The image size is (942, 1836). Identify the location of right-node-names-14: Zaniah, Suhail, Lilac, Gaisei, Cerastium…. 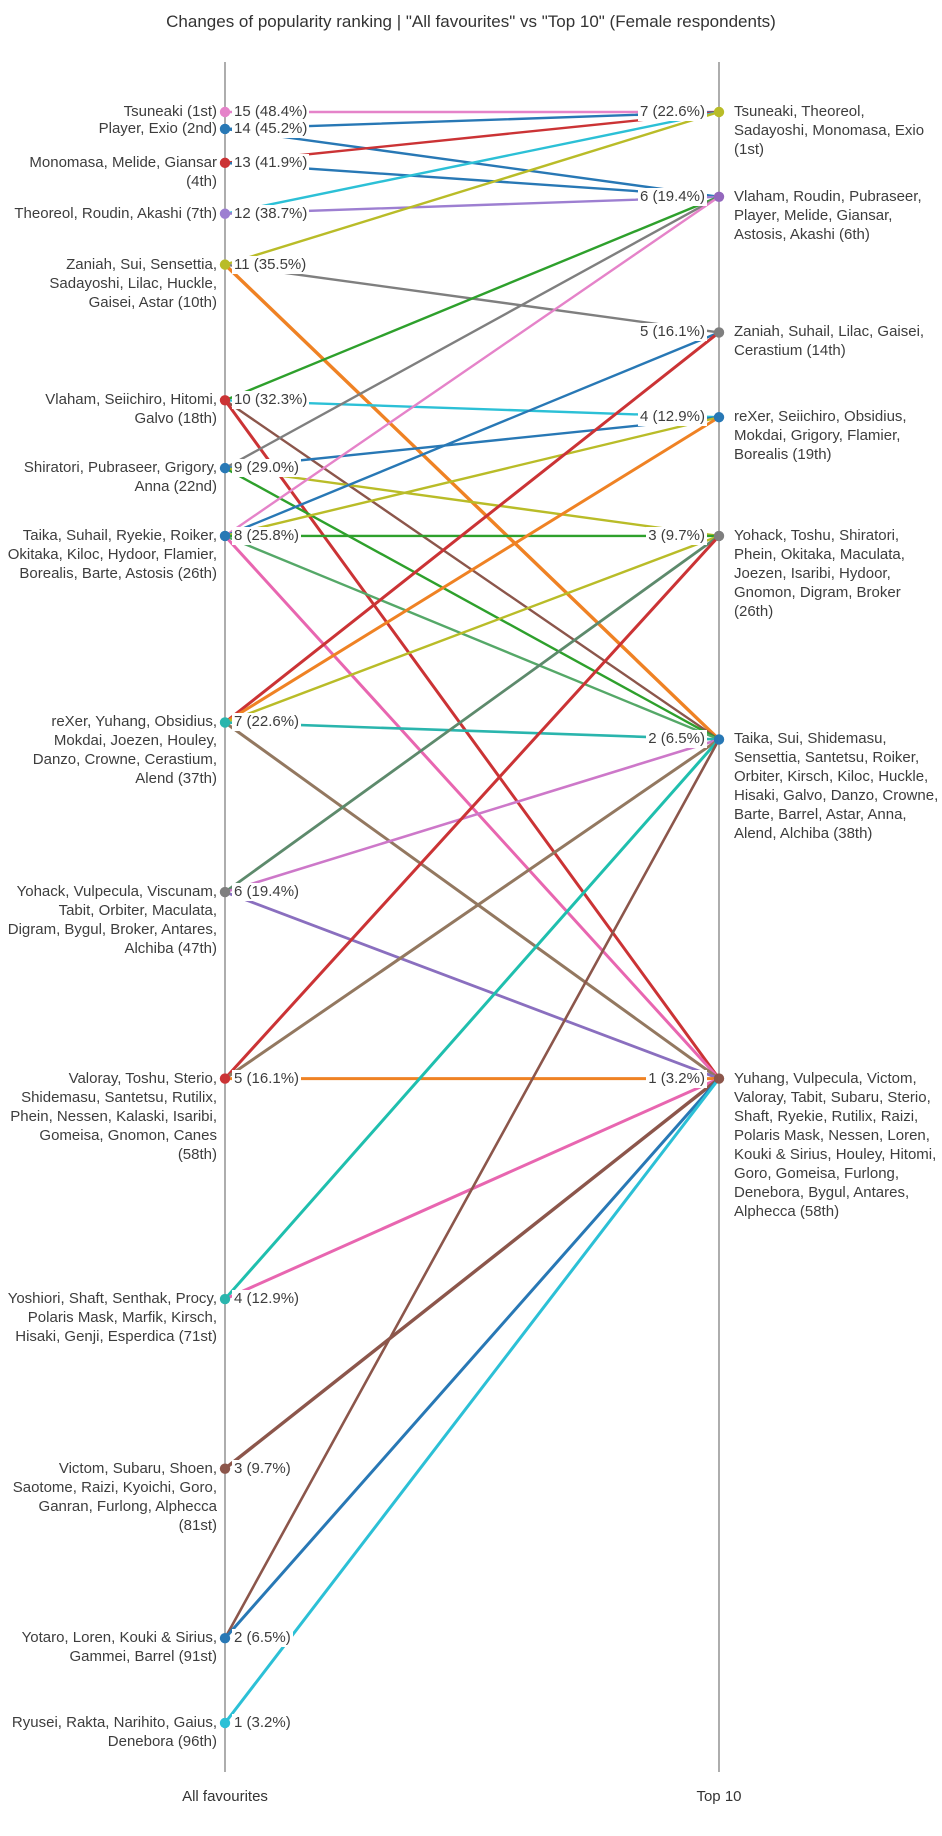
(829, 341).